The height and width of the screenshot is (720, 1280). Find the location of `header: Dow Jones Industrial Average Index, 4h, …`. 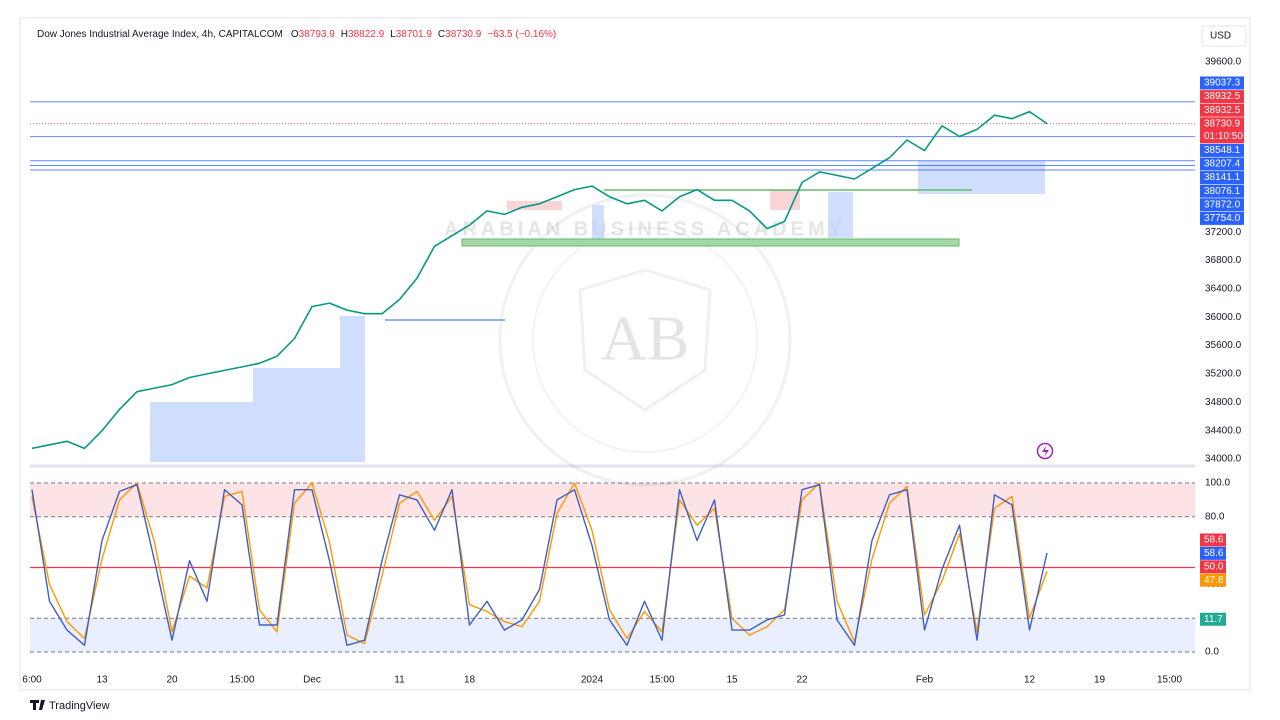

header: Dow Jones Industrial Average Index, 4h, … is located at coordinates (296, 34).